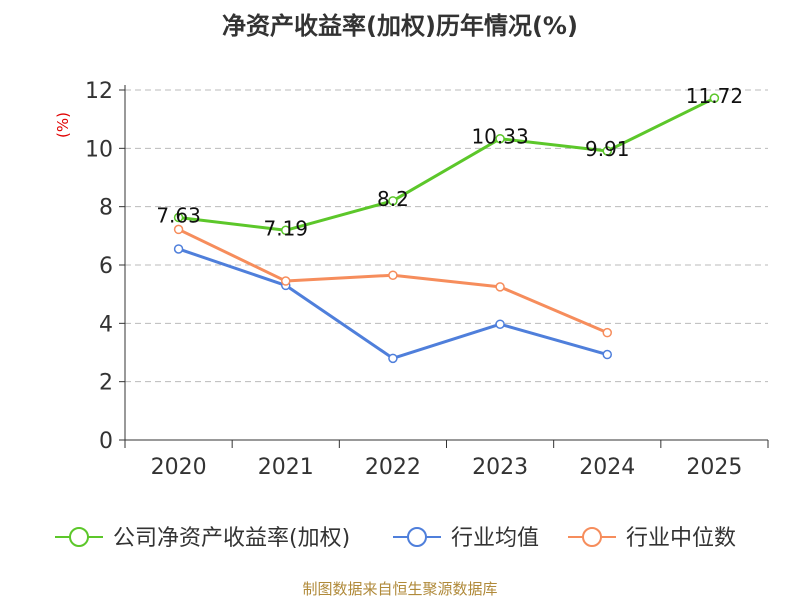 The image size is (800, 600). Describe the element at coordinates (63, 125) in the screenshot. I see `y-axis-label: (%)` at that location.